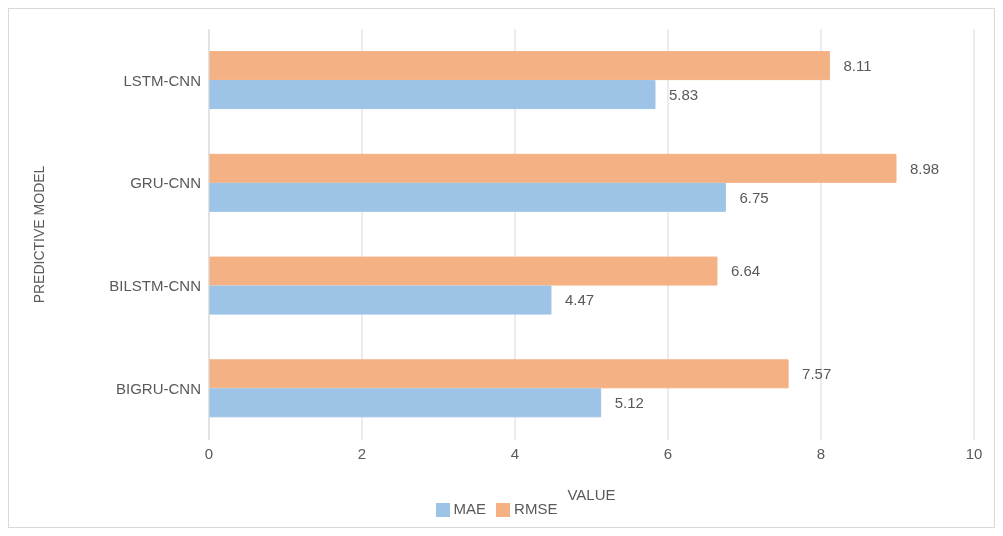  I want to click on data-label: 7.57, so click(817, 374).